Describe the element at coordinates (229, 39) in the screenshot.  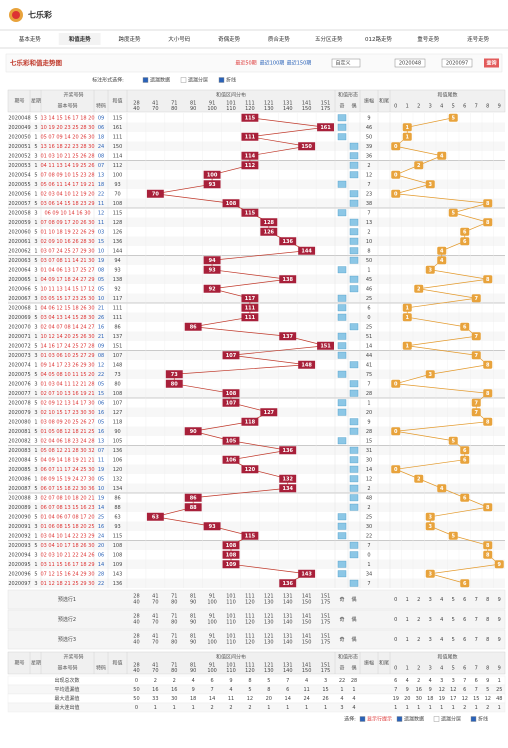
I see `nav-tab: 奇偶走势` at that location.